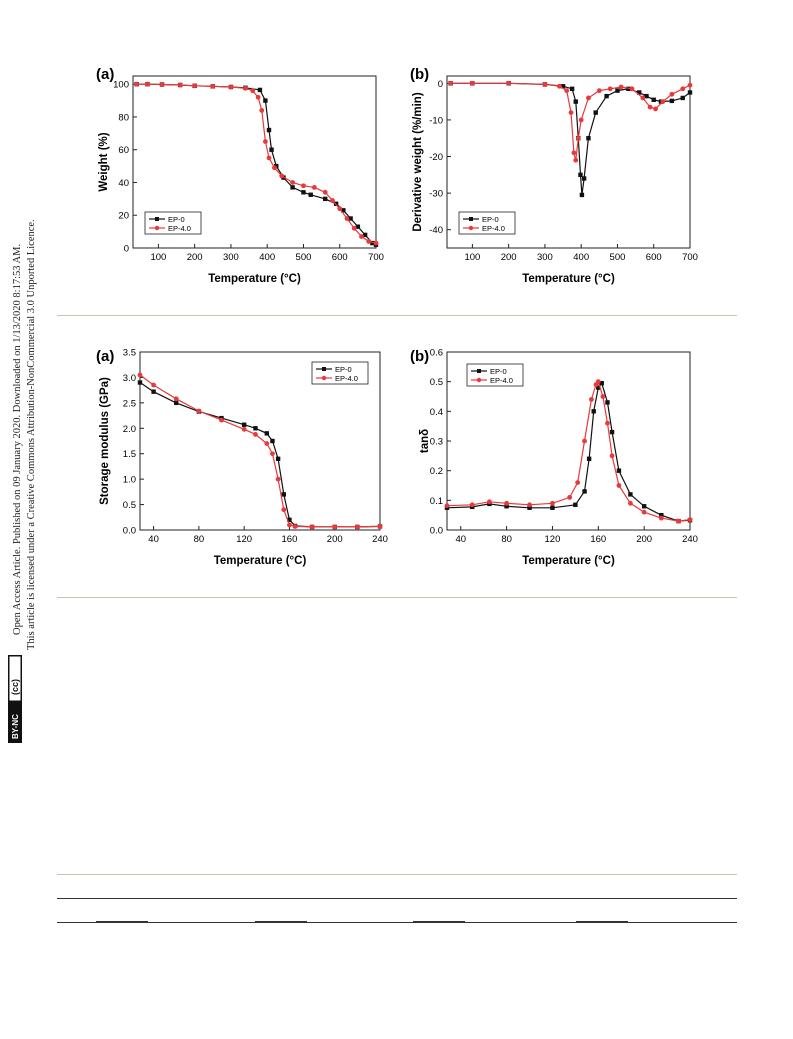 This screenshot has height=1039, width=793. What do you see at coordinates (490, 219) in the screenshot?
I see `legend-label: EP-0` at bounding box center [490, 219].